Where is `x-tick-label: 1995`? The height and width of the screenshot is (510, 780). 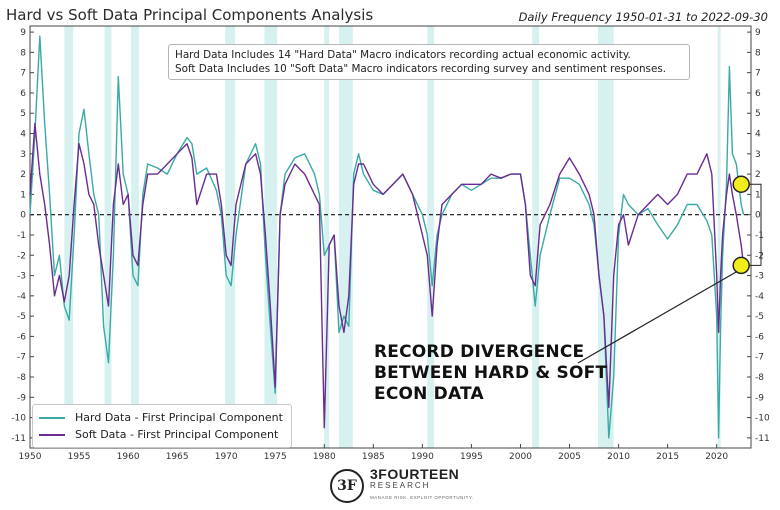 x-tick-label: 1995 is located at coordinates (471, 457).